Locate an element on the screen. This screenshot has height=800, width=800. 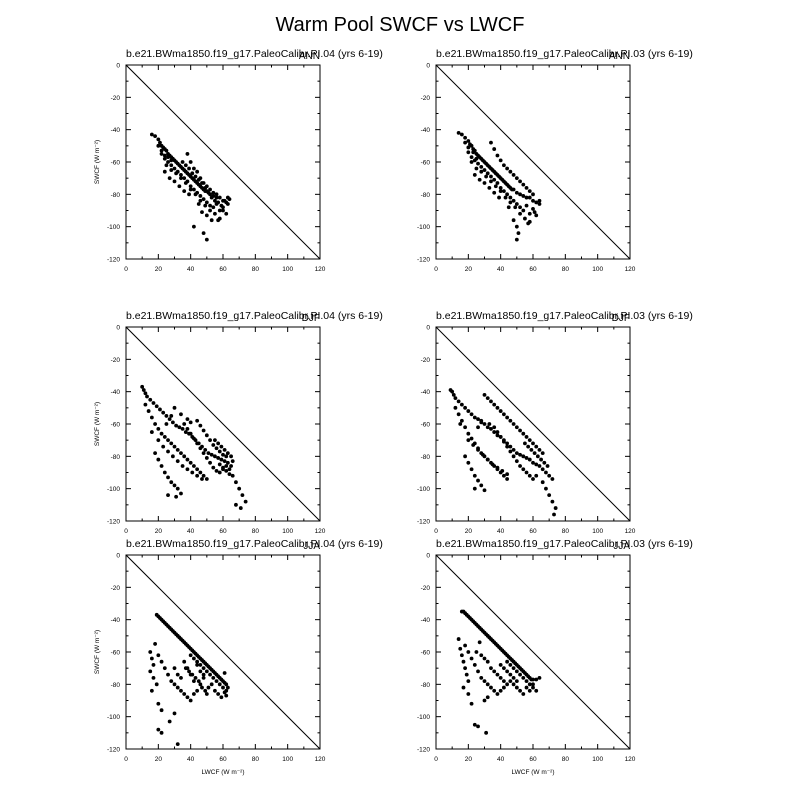
y-tick-label: -40 is located at coordinates (426, 392).